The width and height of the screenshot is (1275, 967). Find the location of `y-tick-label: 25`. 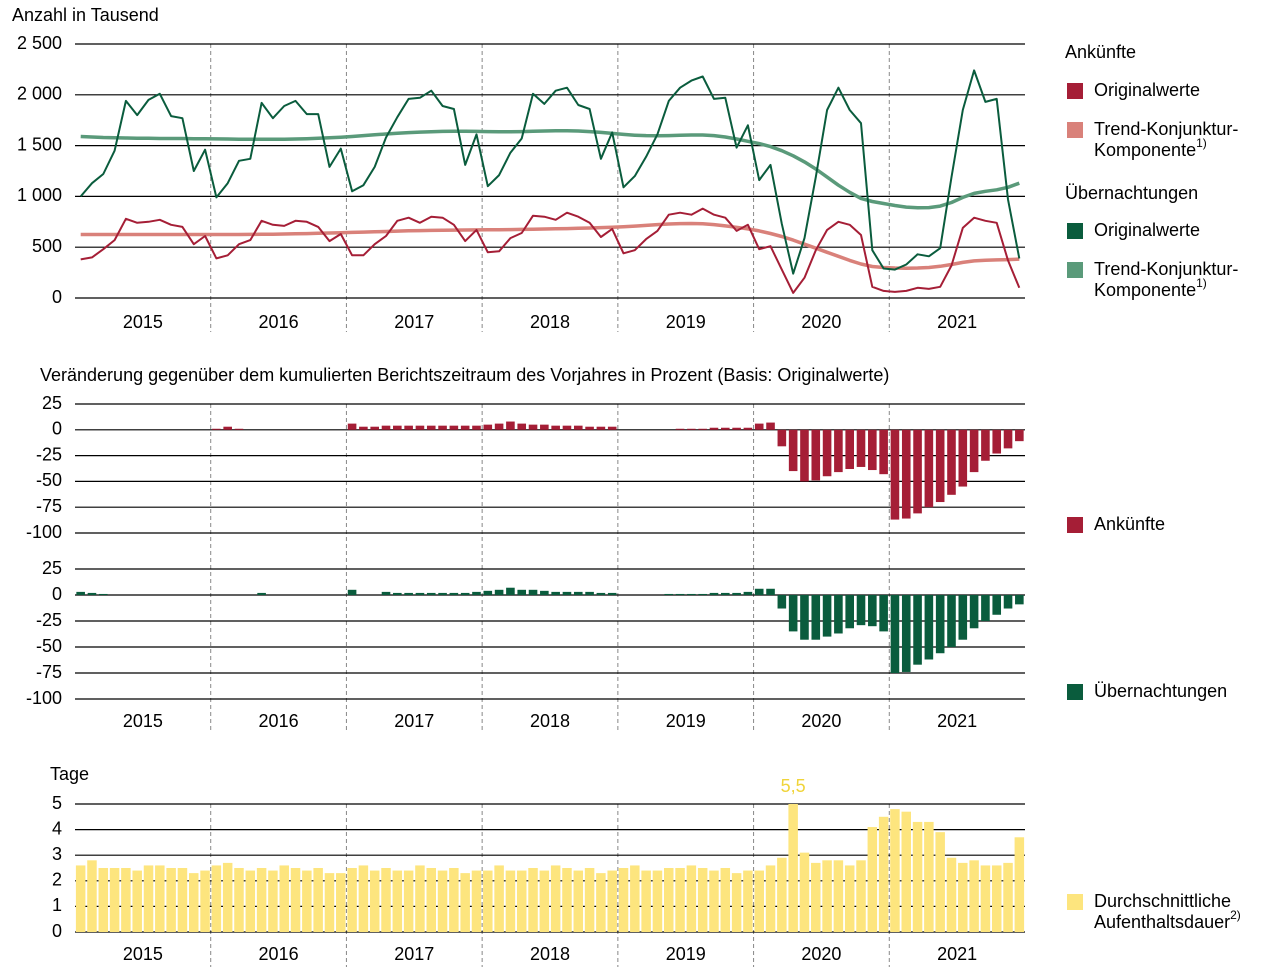

y-tick-label: 25 is located at coordinates (52, 403).